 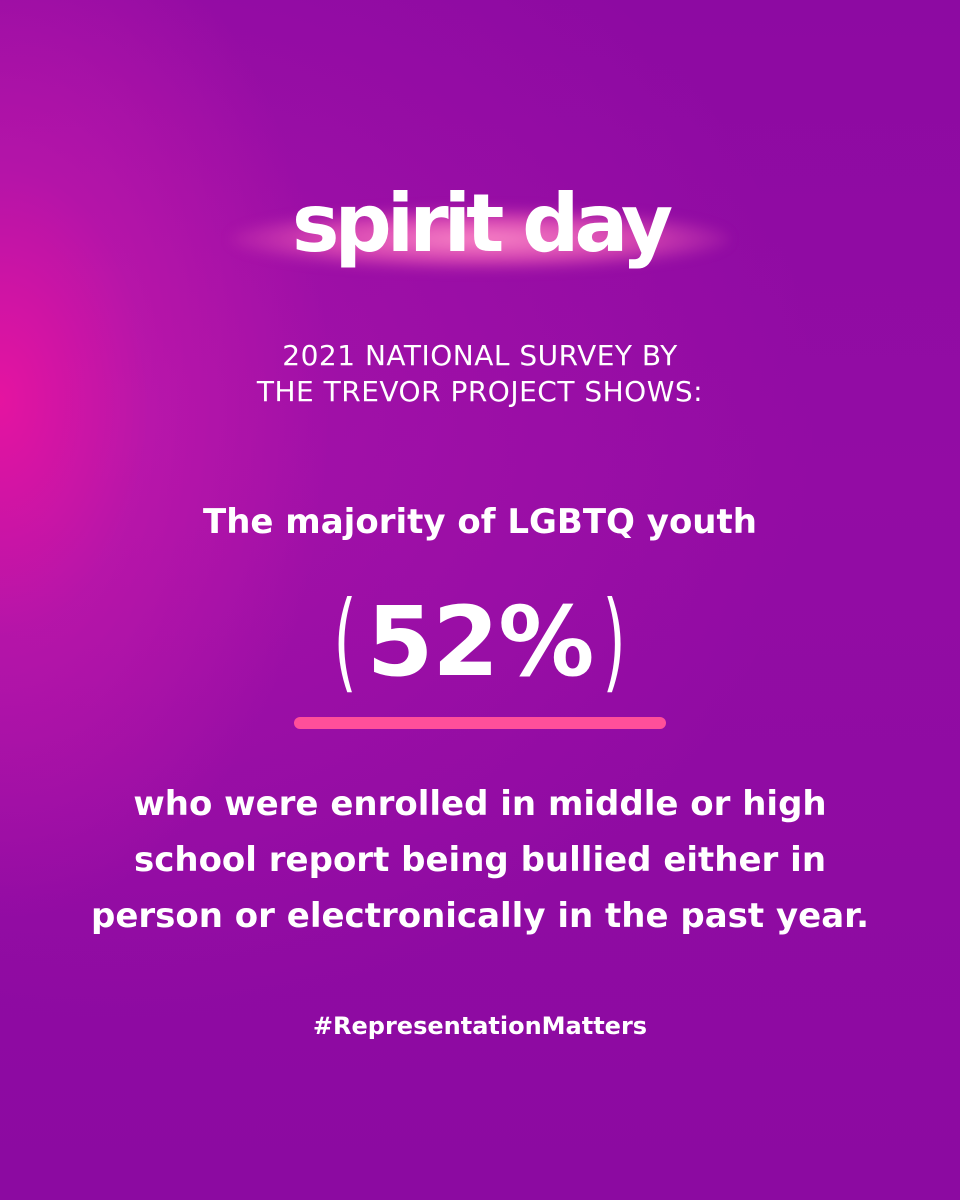 I want to click on close-parenthesis: ), so click(x=614, y=641).